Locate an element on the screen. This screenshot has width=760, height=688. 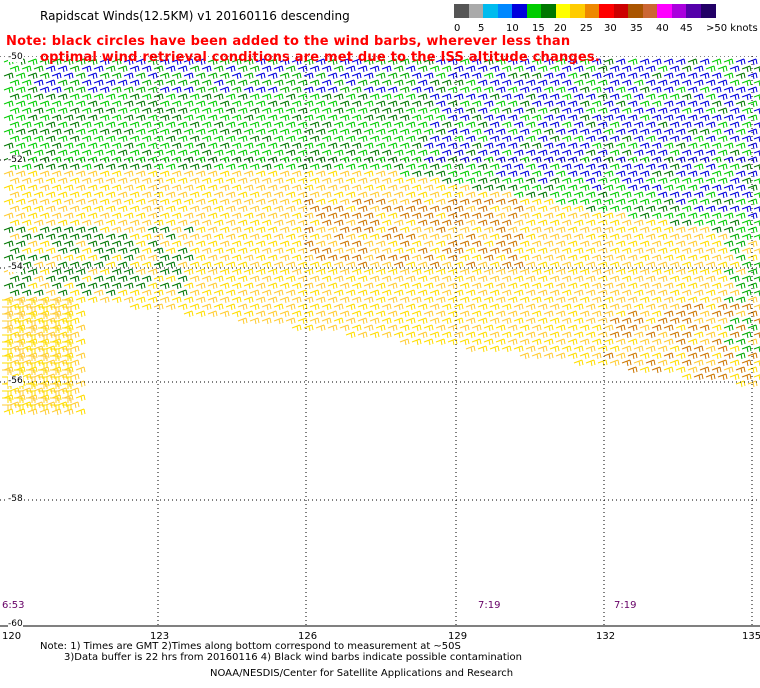
lon-label-120: 120 is located at coordinates (12, 636).